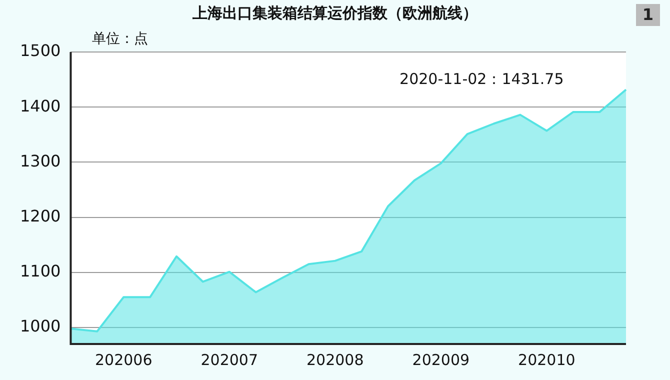  What do you see at coordinates (40, 326) in the screenshot?
I see `y-tick-label: 1000` at bounding box center [40, 326].